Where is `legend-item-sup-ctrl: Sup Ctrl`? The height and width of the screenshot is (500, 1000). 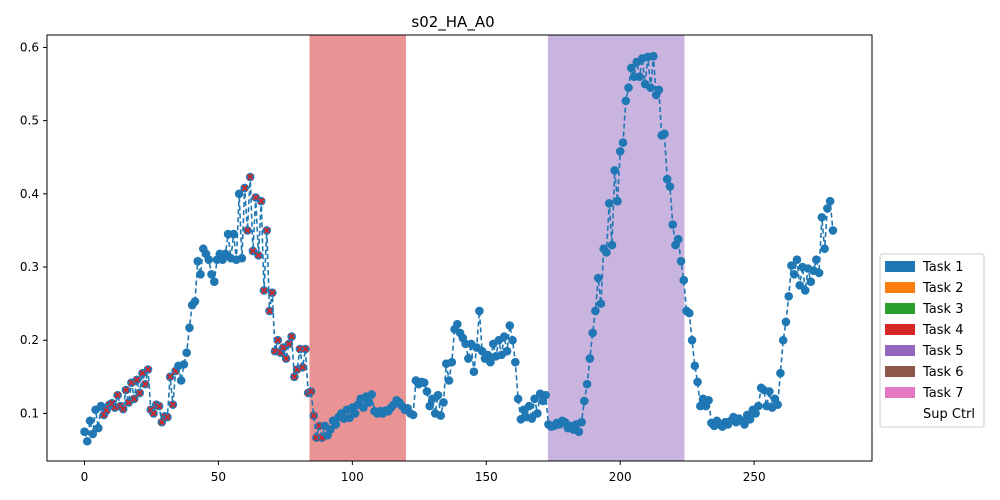 legend-item-sup-ctrl: Sup Ctrl is located at coordinates (930, 414).